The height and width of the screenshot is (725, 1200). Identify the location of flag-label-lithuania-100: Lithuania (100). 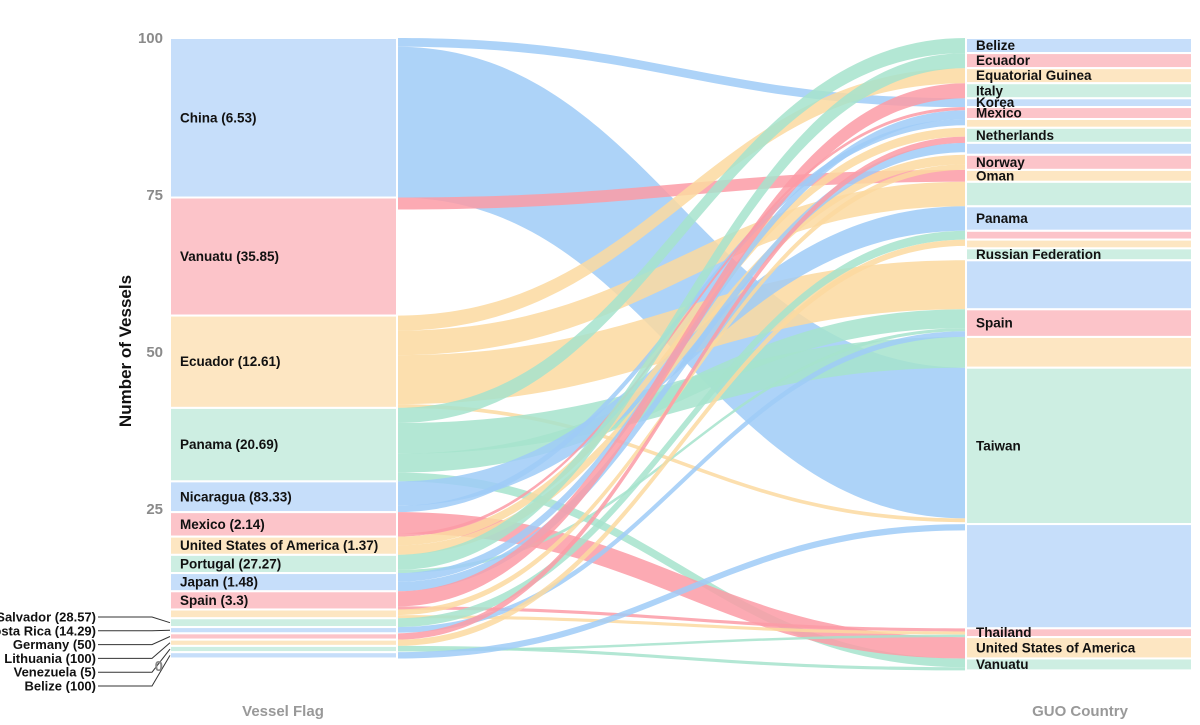
(50, 658).